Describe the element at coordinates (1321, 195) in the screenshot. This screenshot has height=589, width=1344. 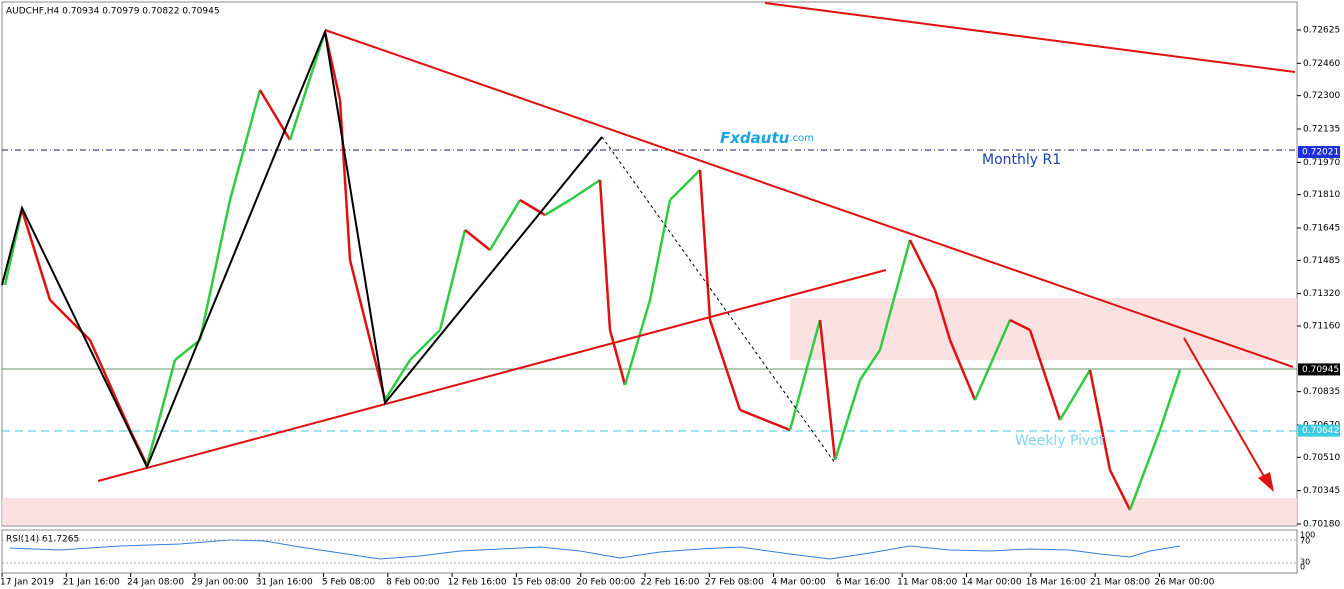
I see `price-label: 0.71810` at that location.